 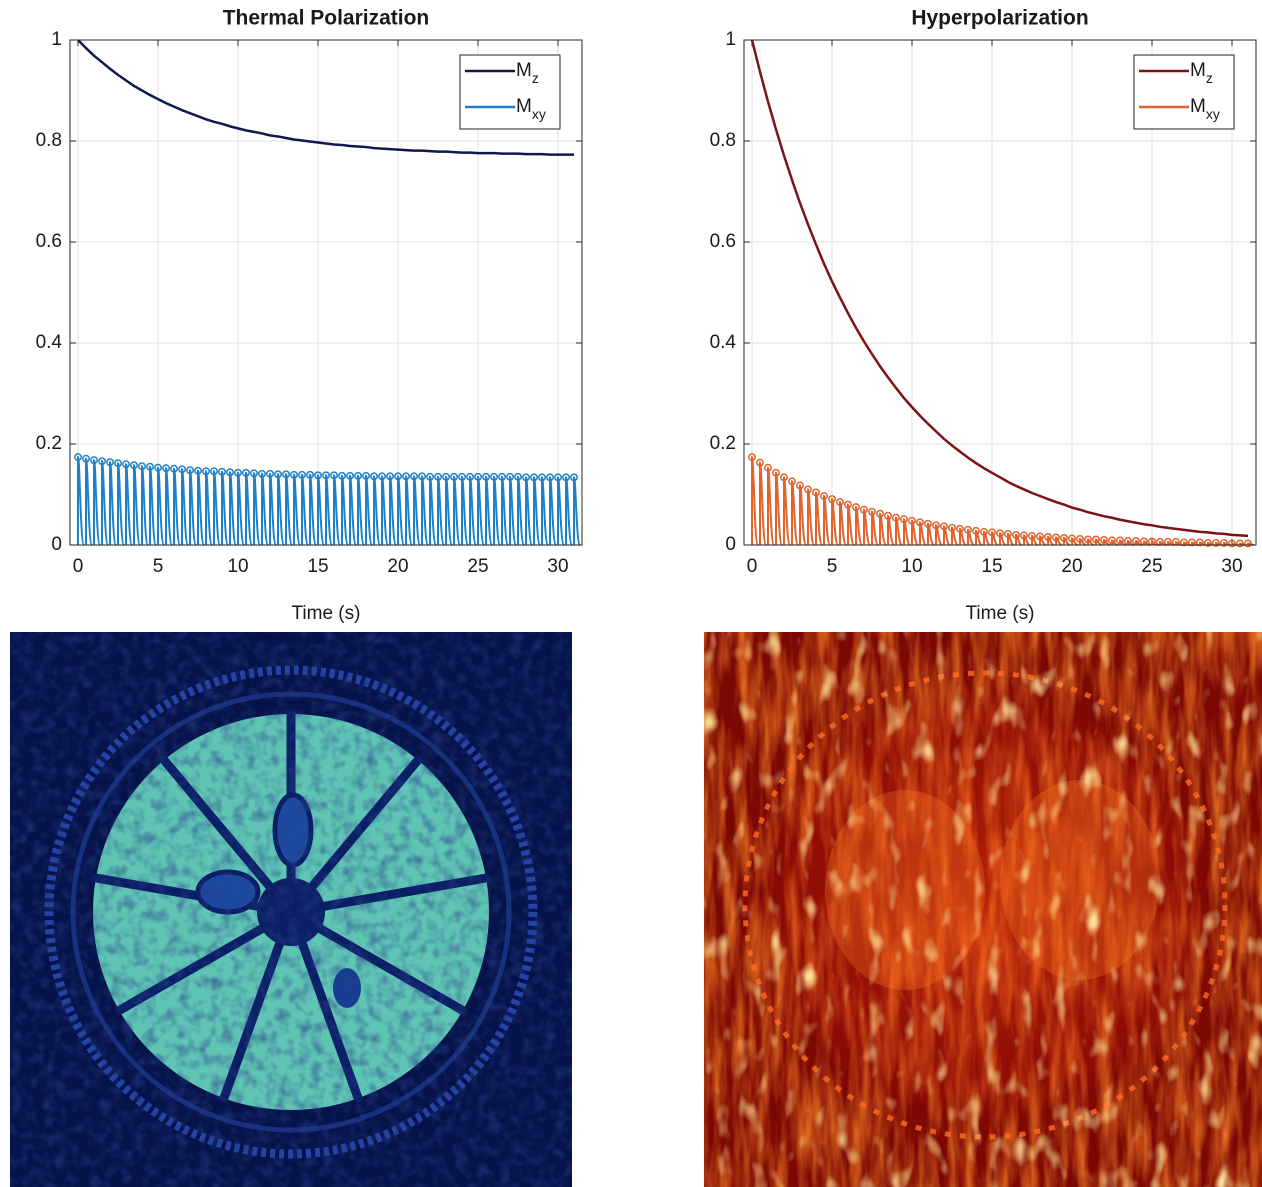 I want to click on y-tick-label: 1, so click(x=56, y=39).